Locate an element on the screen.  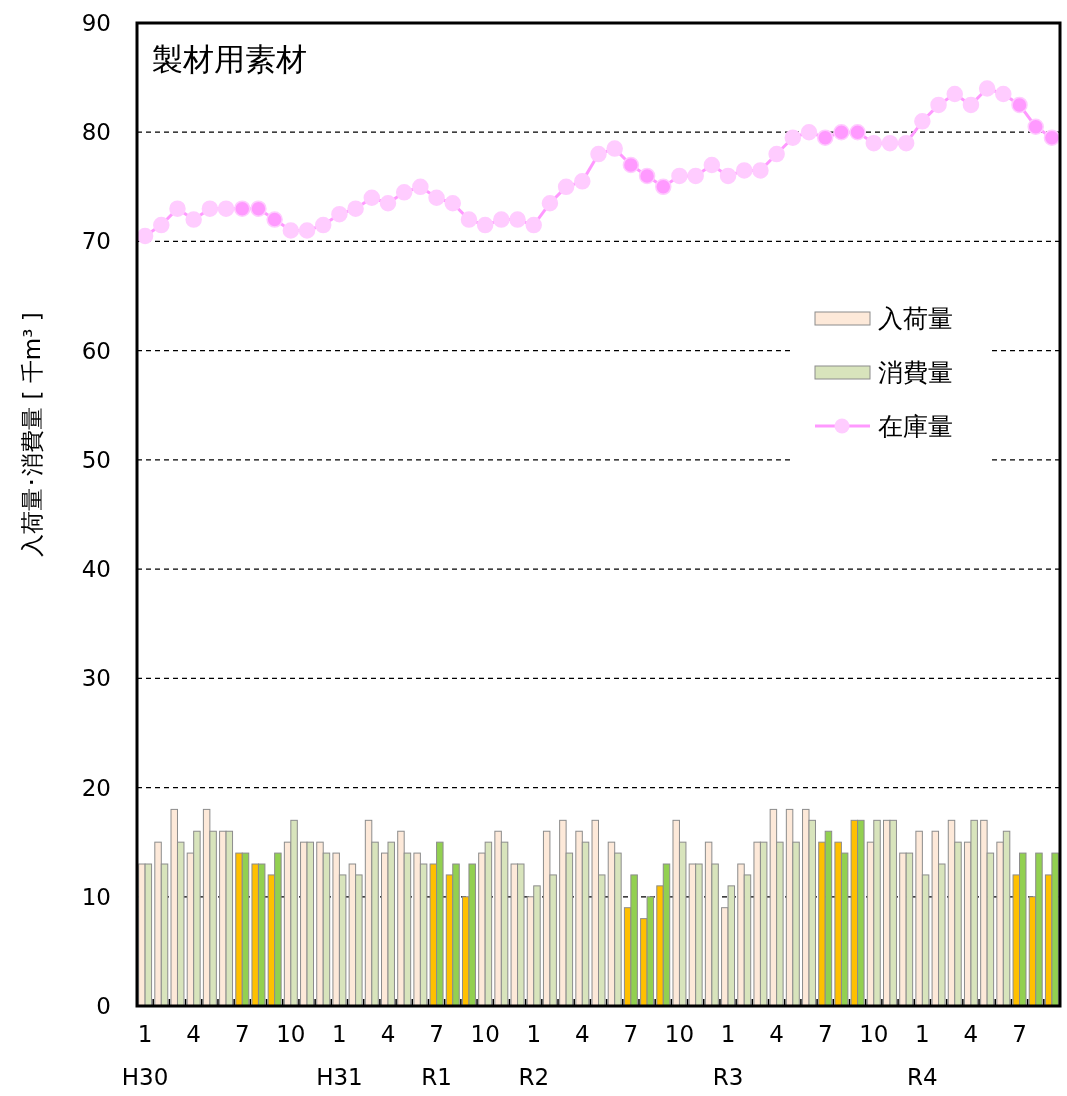
x-tick-label: 1 R3 is located at coordinates (728, 1055).